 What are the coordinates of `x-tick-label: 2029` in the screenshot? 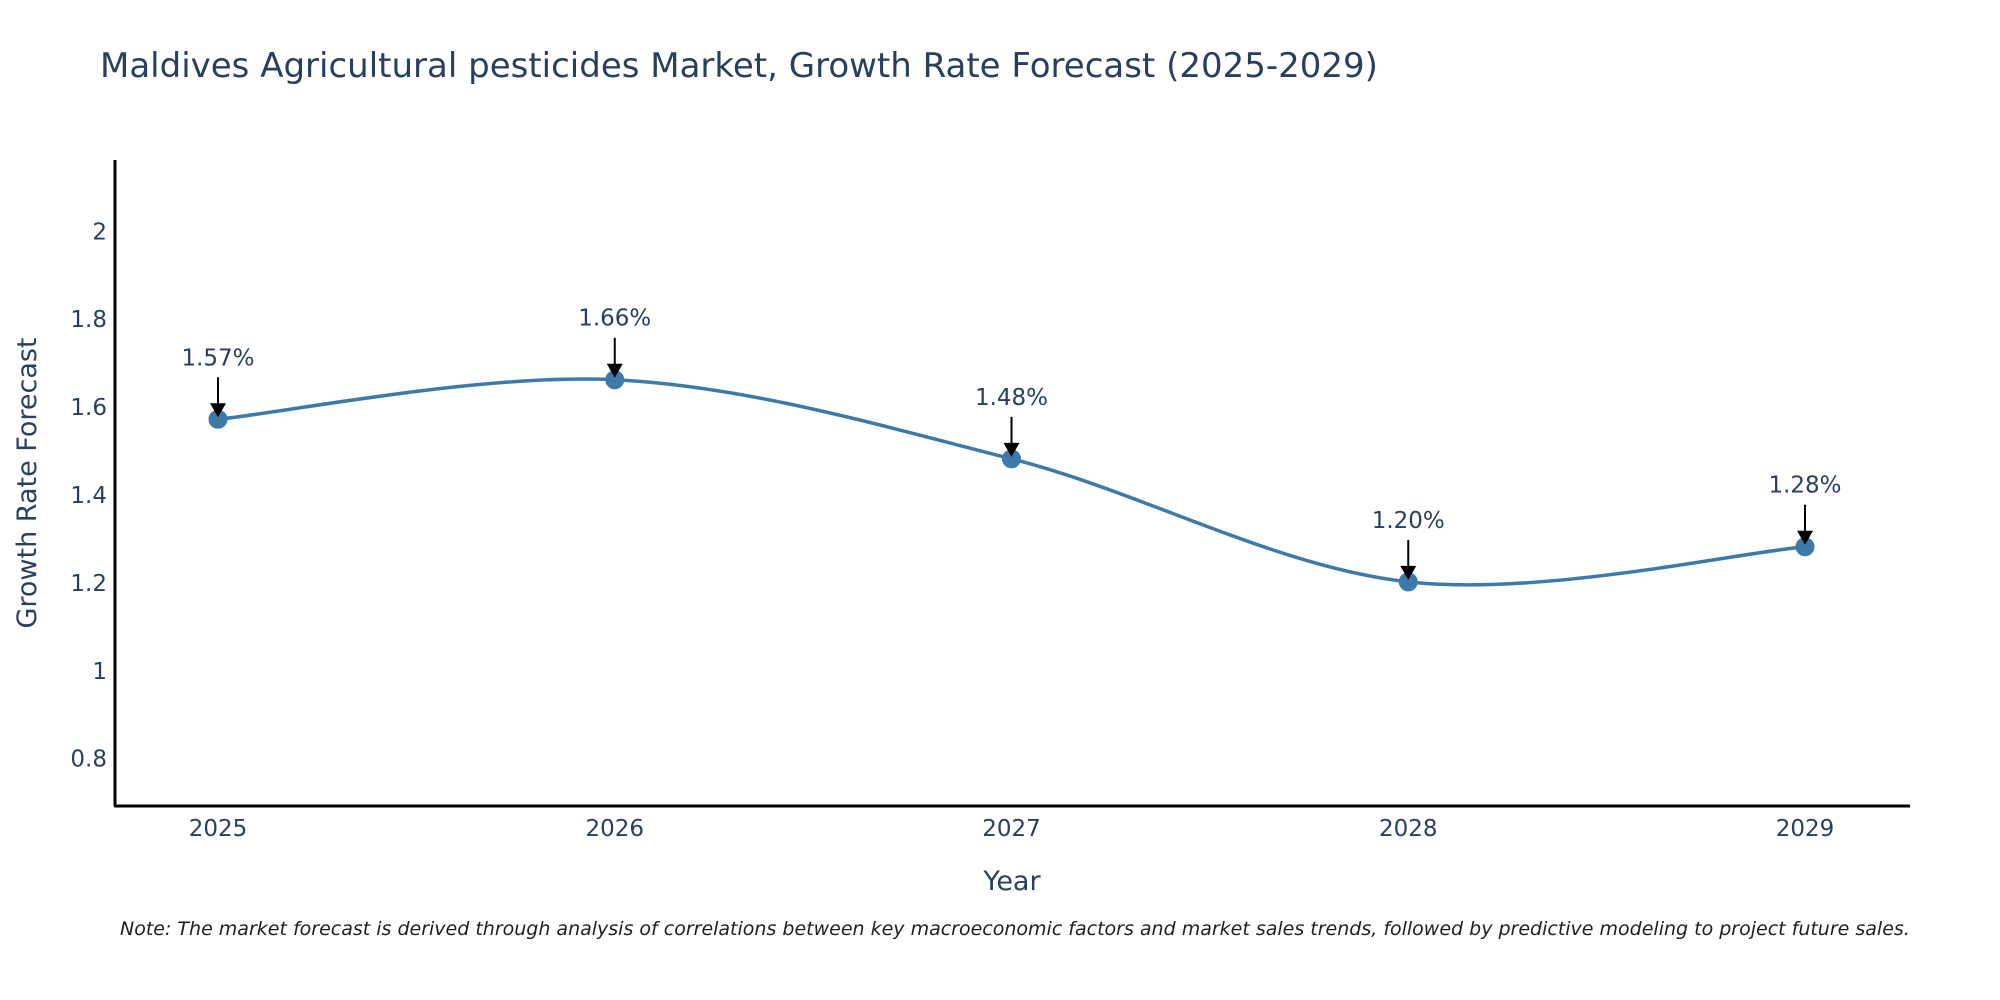 It's located at (1805, 829).